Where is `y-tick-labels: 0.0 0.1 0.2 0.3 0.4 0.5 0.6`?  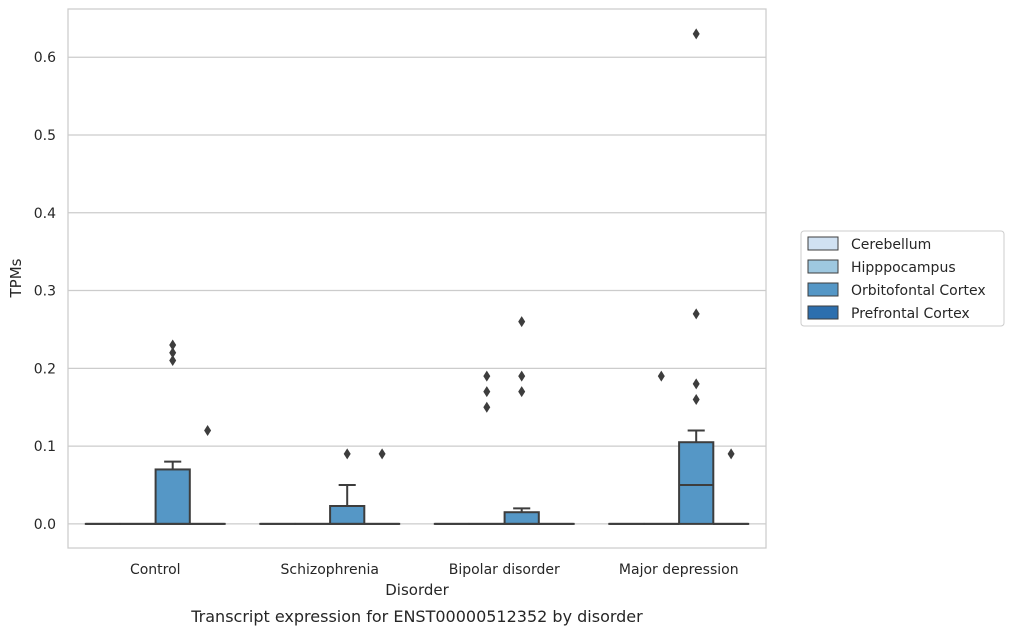
y-tick-labels: 0.0 0.1 0.2 0.3 0.4 0.5 0.6 is located at coordinates (45, 291).